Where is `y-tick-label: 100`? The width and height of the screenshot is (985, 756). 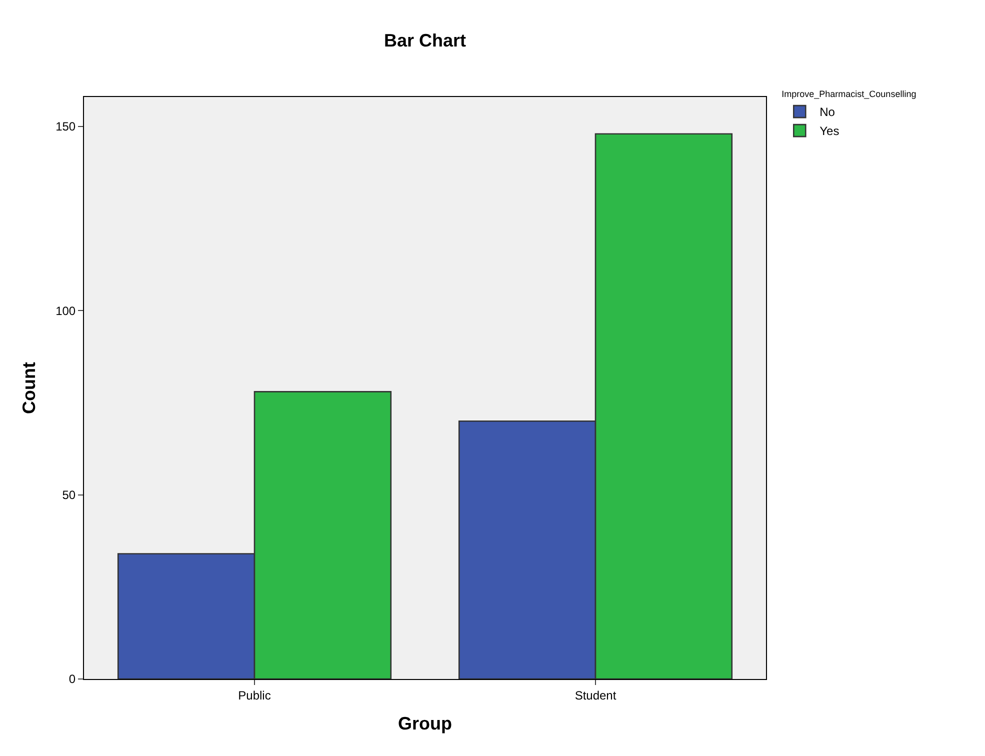 y-tick-label: 100 is located at coordinates (66, 311).